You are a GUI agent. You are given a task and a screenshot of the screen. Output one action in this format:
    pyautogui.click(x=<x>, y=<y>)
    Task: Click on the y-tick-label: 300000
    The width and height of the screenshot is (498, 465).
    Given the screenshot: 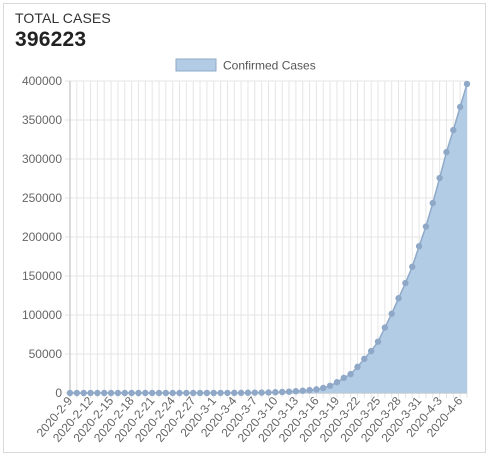 What is the action you would take?
    pyautogui.click(x=42, y=159)
    